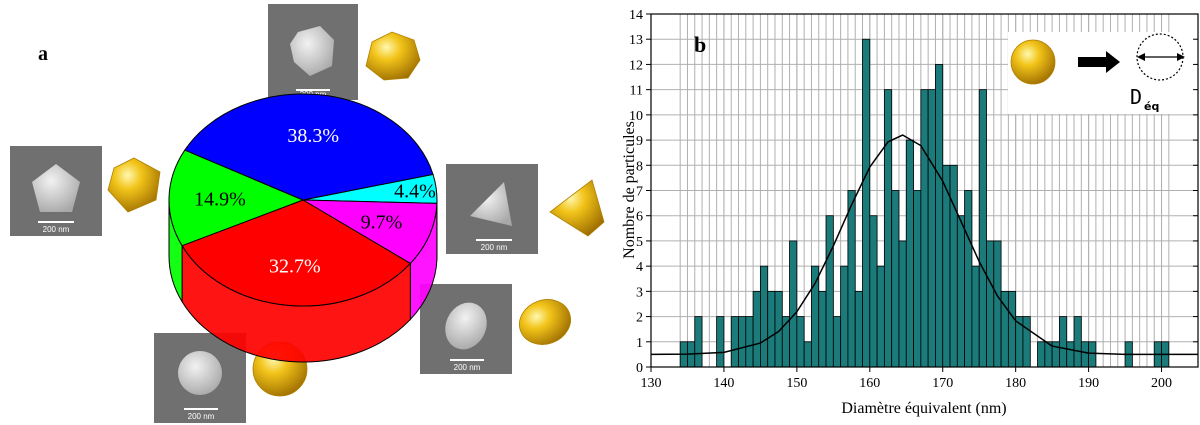 This screenshot has width=1200, height=425. I want to click on value-label: 38.3%, so click(313, 136).